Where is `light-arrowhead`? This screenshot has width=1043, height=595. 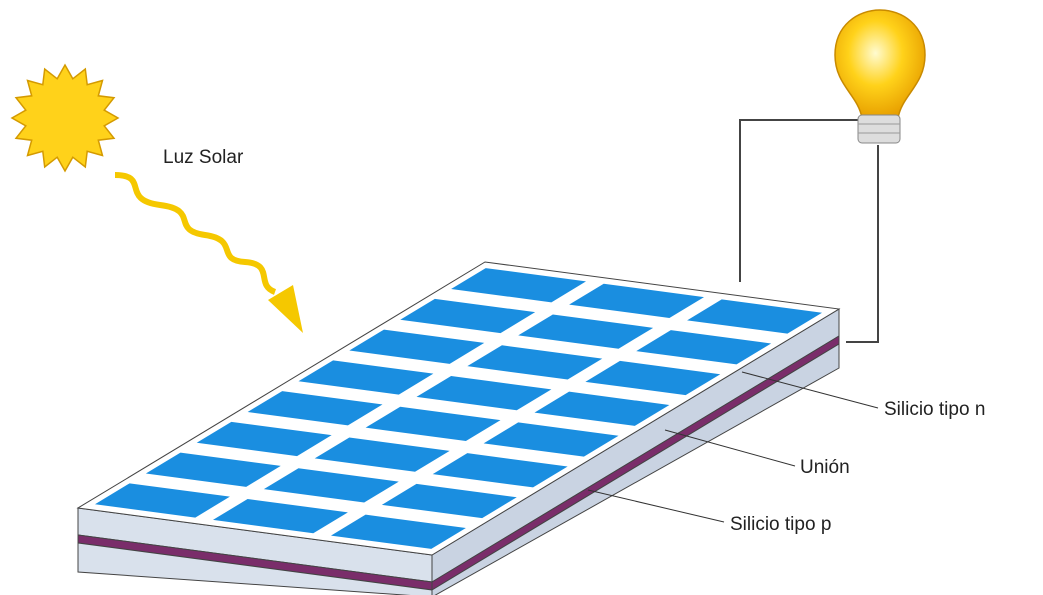 light-arrowhead is located at coordinates (285, 309).